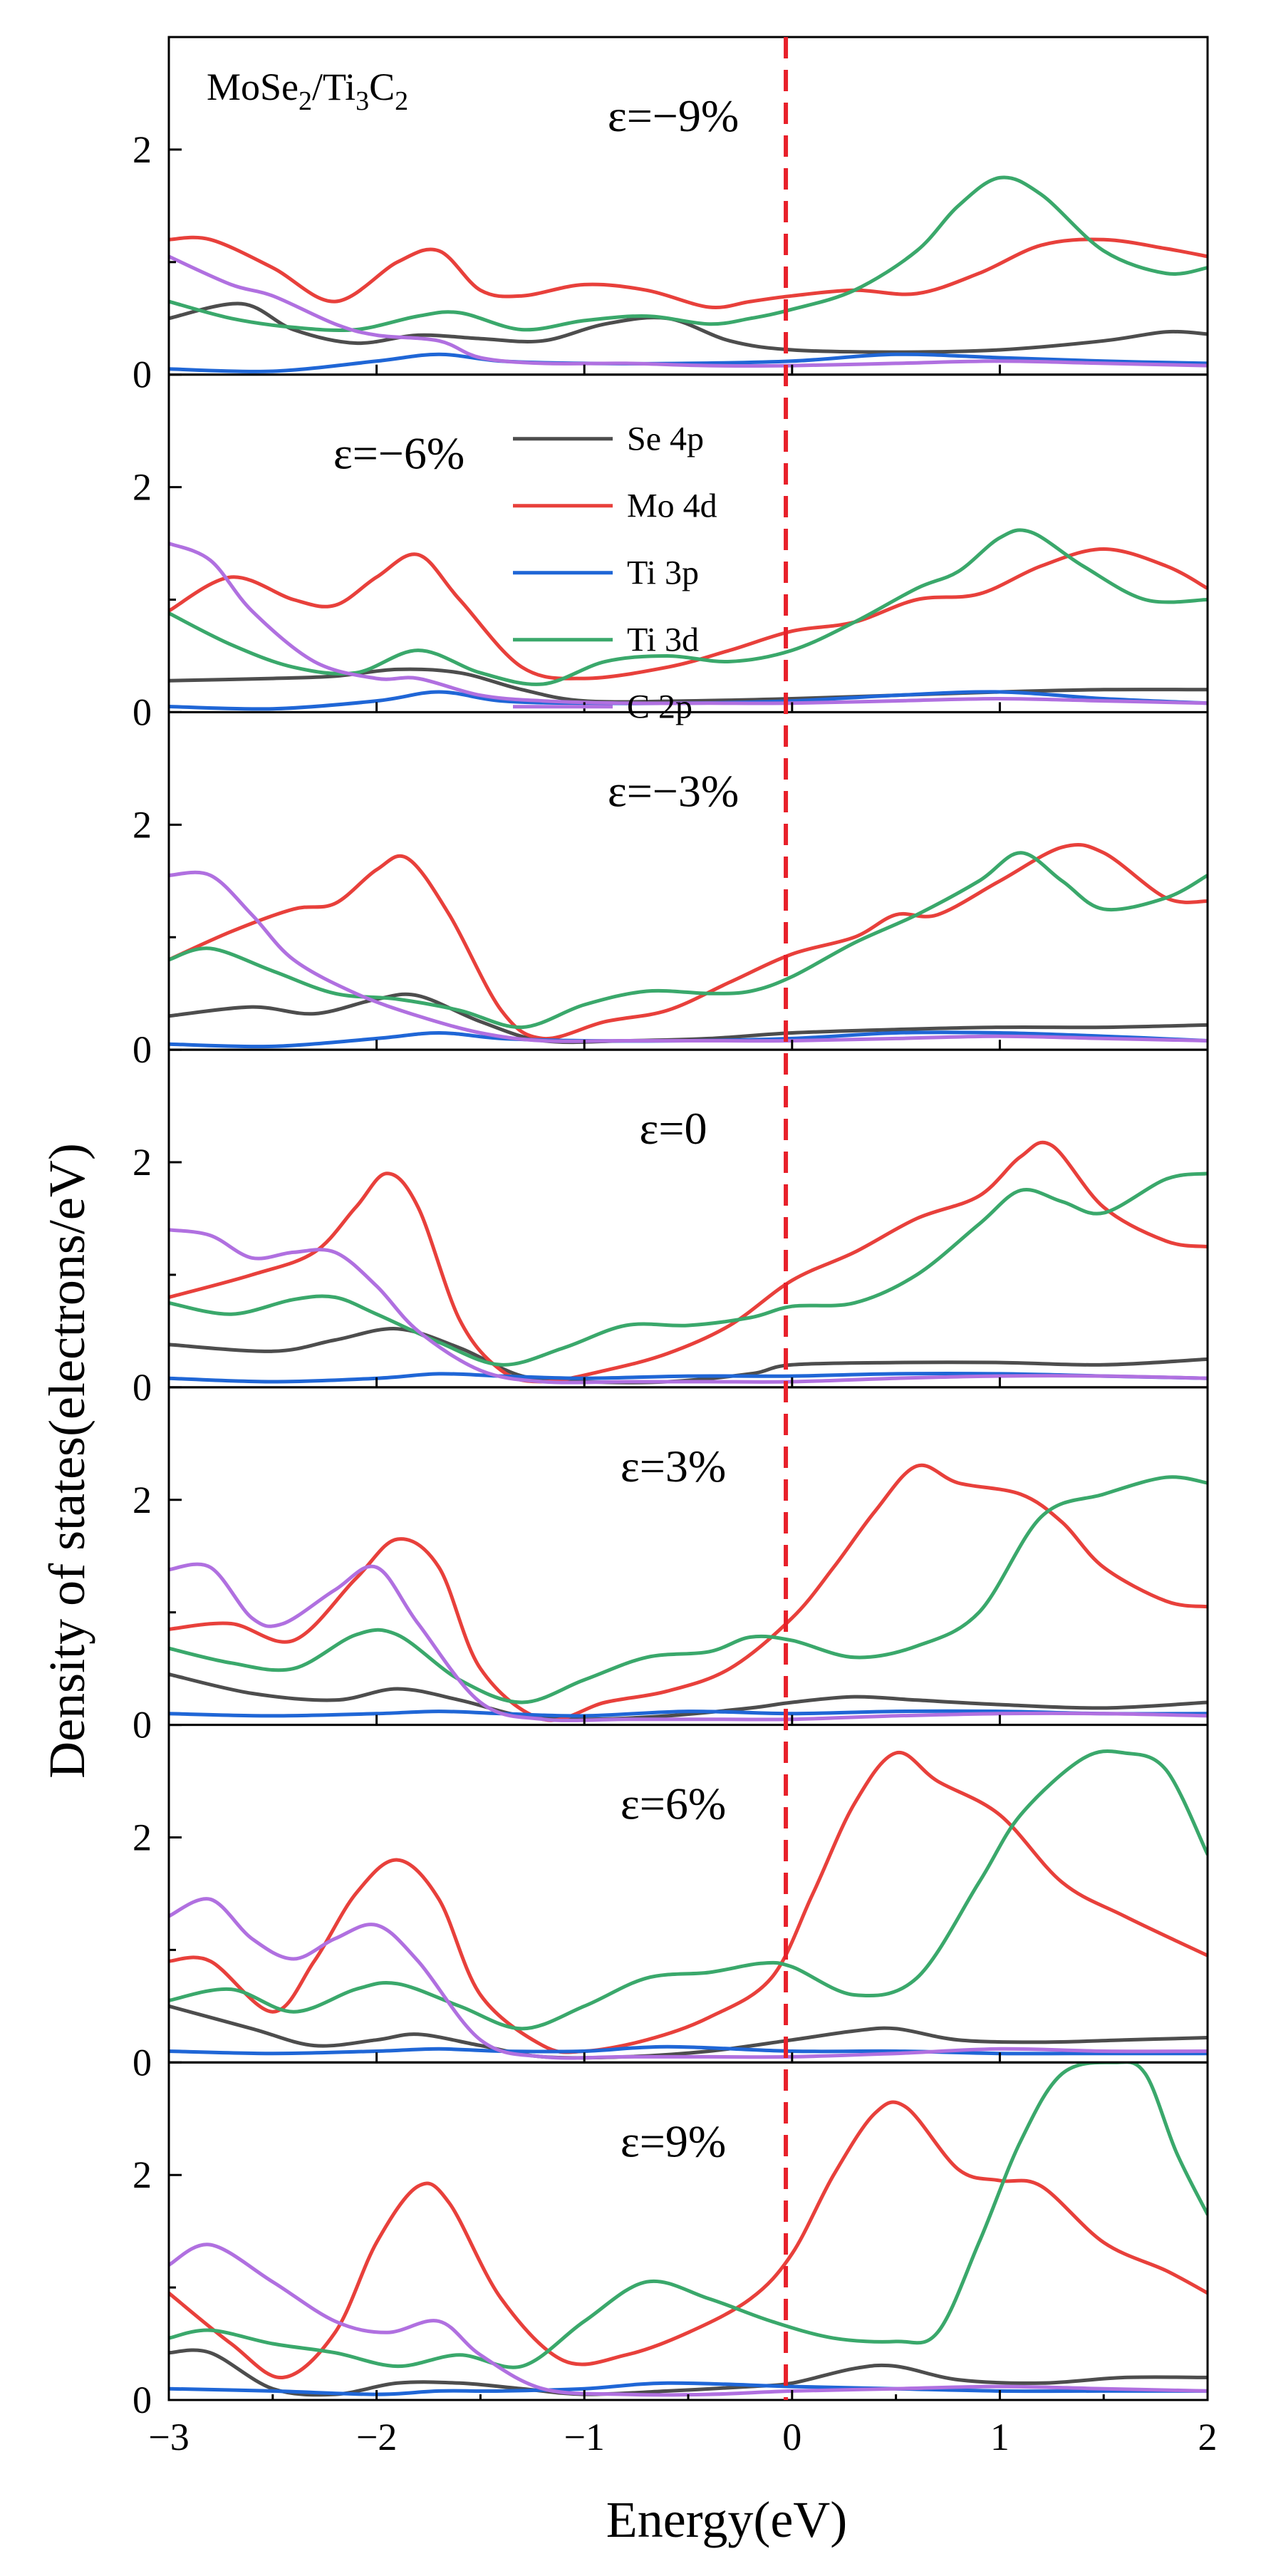 The image size is (1261, 2576). What do you see at coordinates (727, 2520) in the screenshot?
I see `x-axis-label: Energy(eV)` at bounding box center [727, 2520].